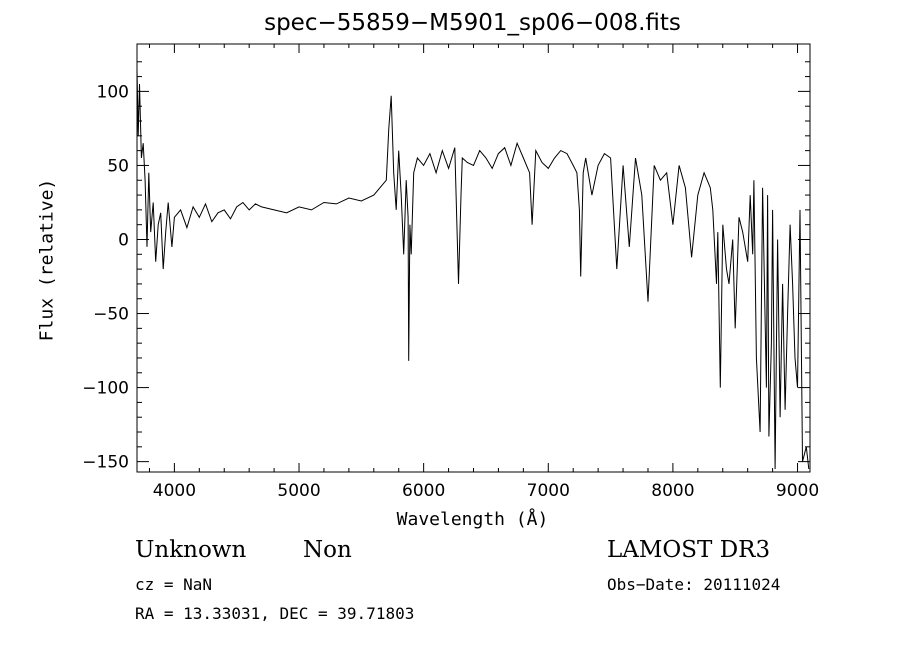 Image resolution: width=900 pixels, height=649 pixels. Describe the element at coordinates (472, 519) in the screenshot. I see `x-axis-label: Wavelength (Å)` at that location.